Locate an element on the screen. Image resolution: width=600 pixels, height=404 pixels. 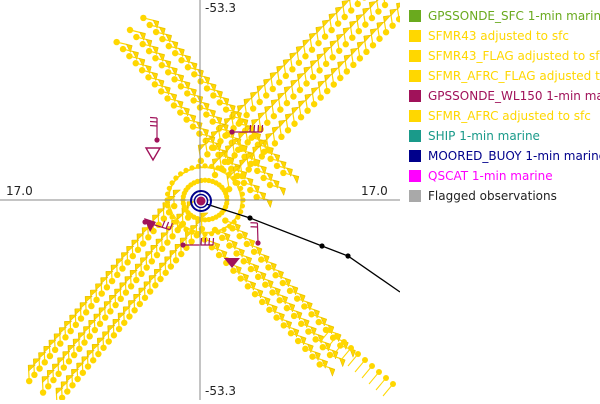
legend-item-ship: SHIP 1-min marine is located at coordinates (504, 136).